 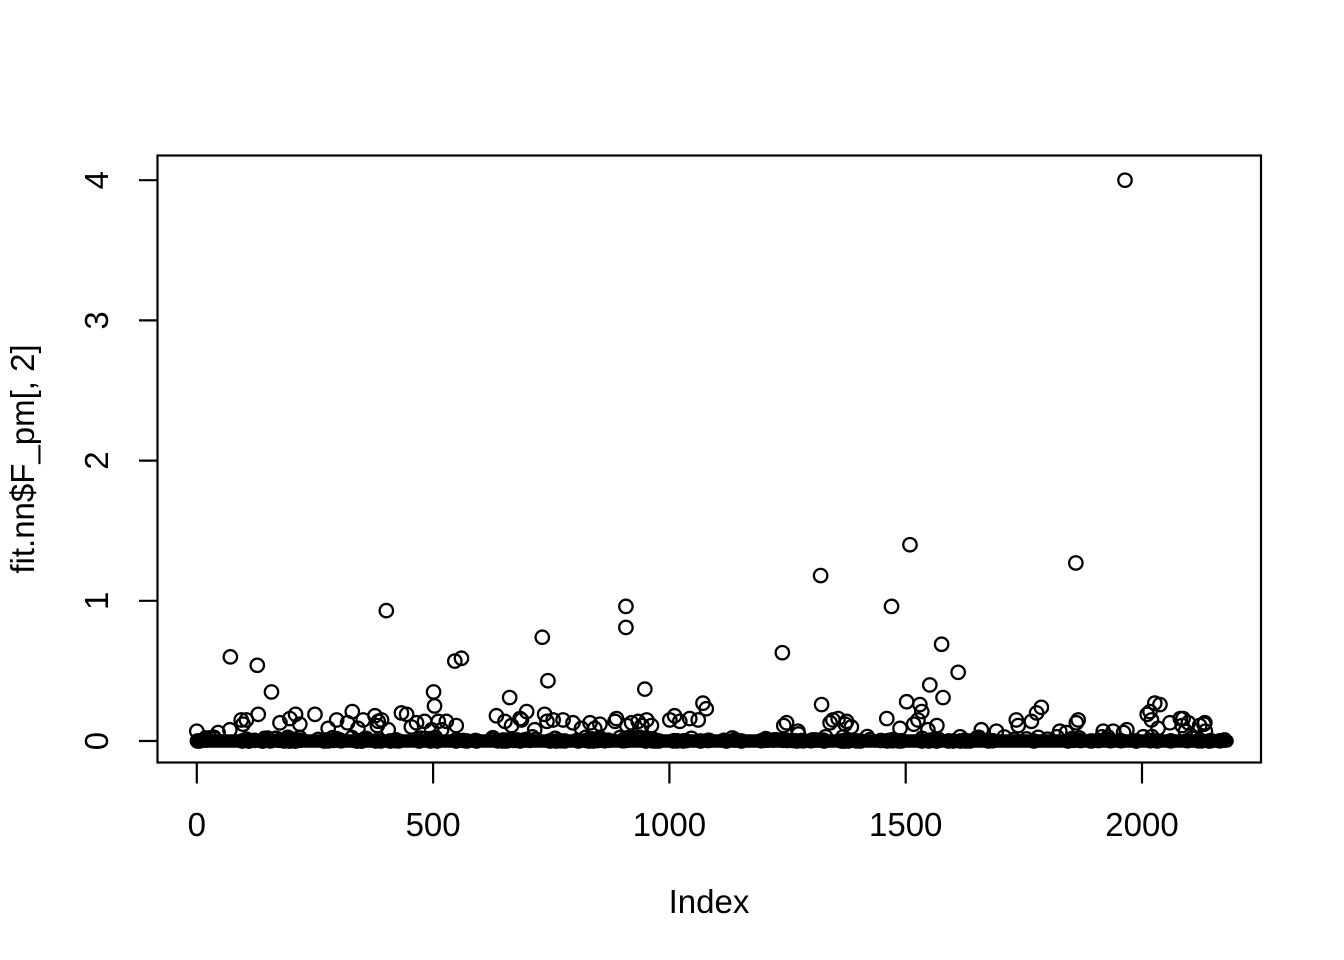 I want to click on x-tick-label: 1000, so click(x=669, y=824).